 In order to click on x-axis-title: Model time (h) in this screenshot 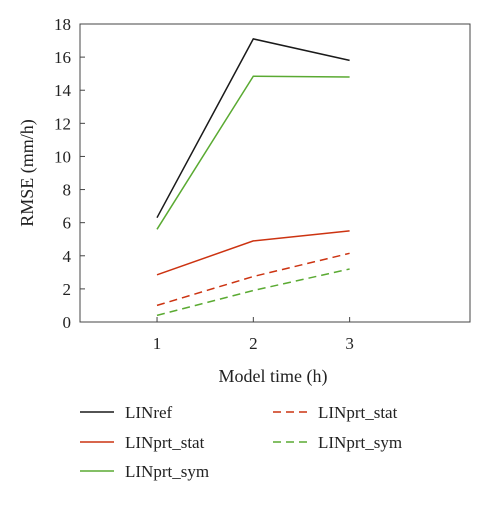, I will do `click(273, 376)`.